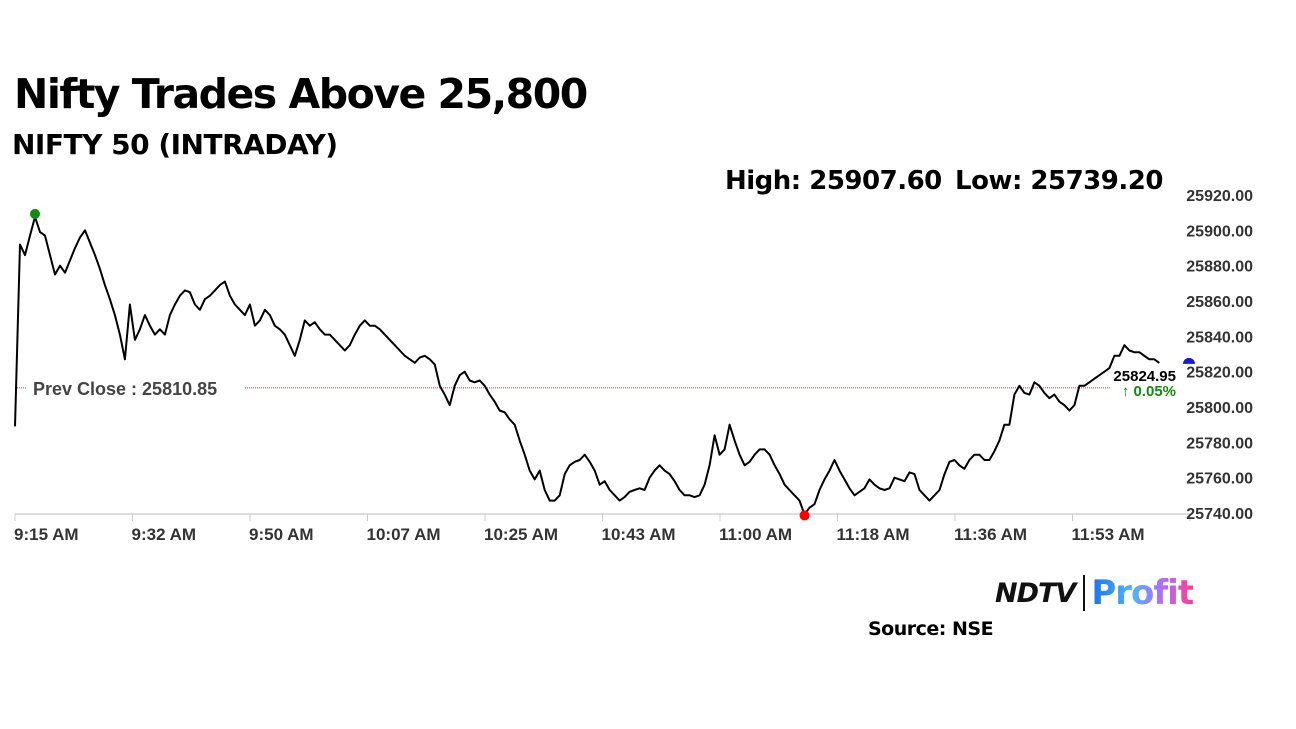  What do you see at coordinates (1219, 479) in the screenshot?
I see `y-tick-label: 25760.00` at bounding box center [1219, 479].